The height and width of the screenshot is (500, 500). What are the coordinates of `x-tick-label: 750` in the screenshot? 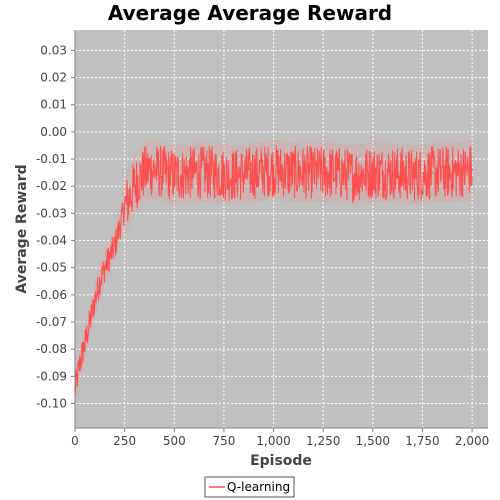 It's located at (223, 441).